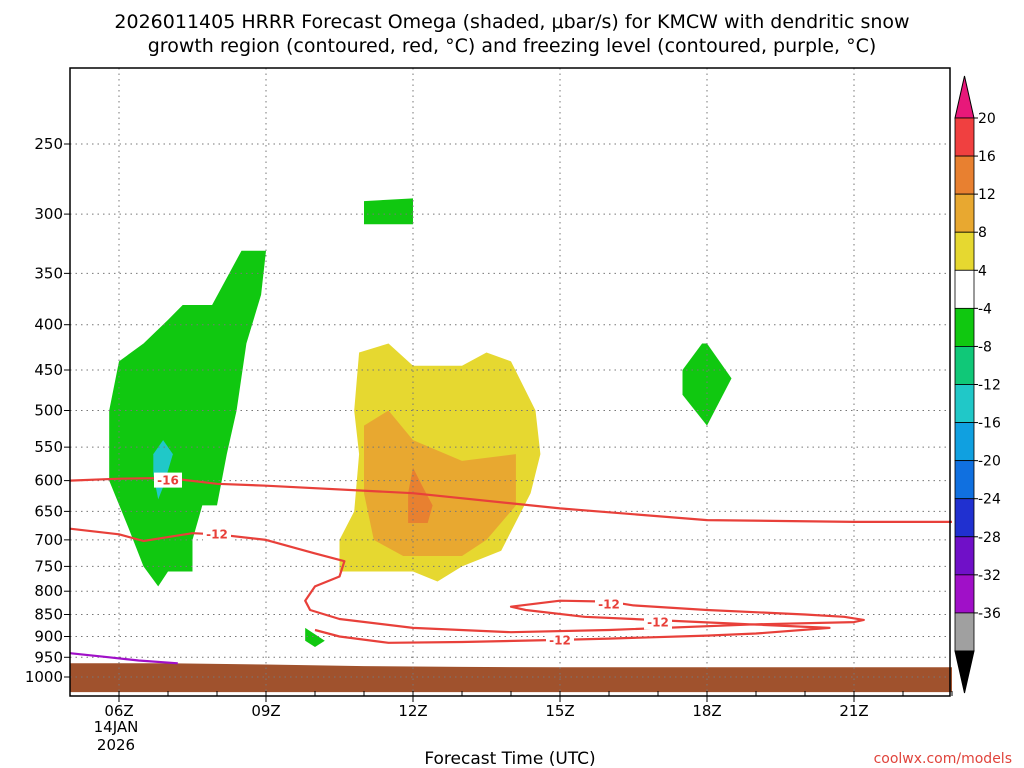  What do you see at coordinates (985, 309) in the screenshot?
I see `colorbar-label--4: -4` at bounding box center [985, 309].